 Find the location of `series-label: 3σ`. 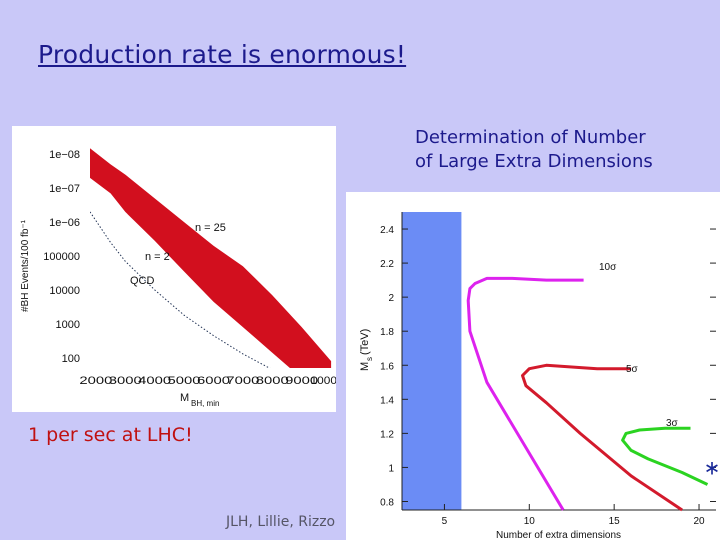

series-label: 3σ is located at coordinates (672, 423).